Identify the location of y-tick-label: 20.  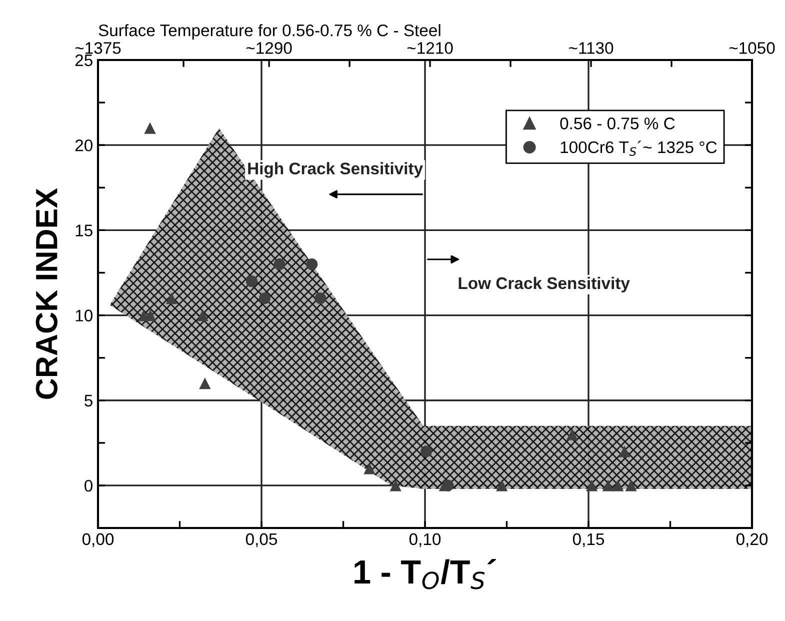
(83, 145).